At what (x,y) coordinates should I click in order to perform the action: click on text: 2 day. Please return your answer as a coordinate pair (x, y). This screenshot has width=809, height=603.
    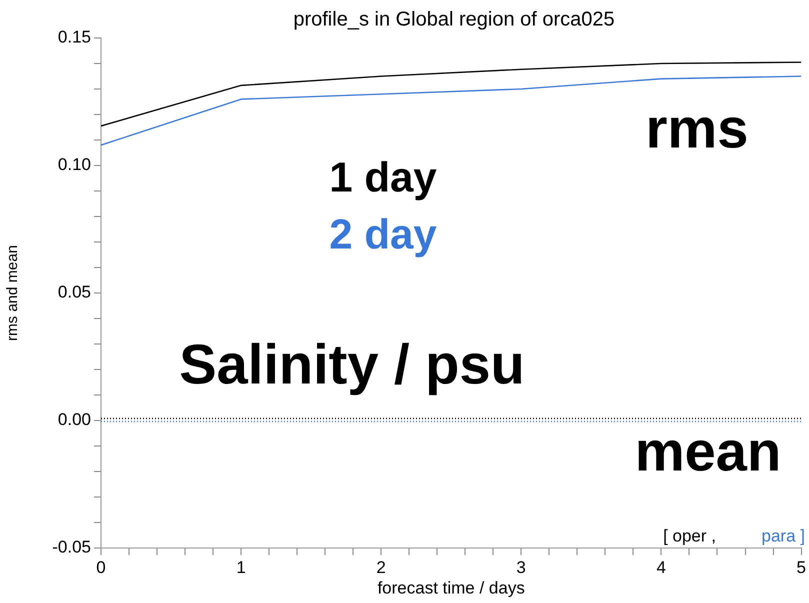
    Looking at the image, I should click on (383, 234).